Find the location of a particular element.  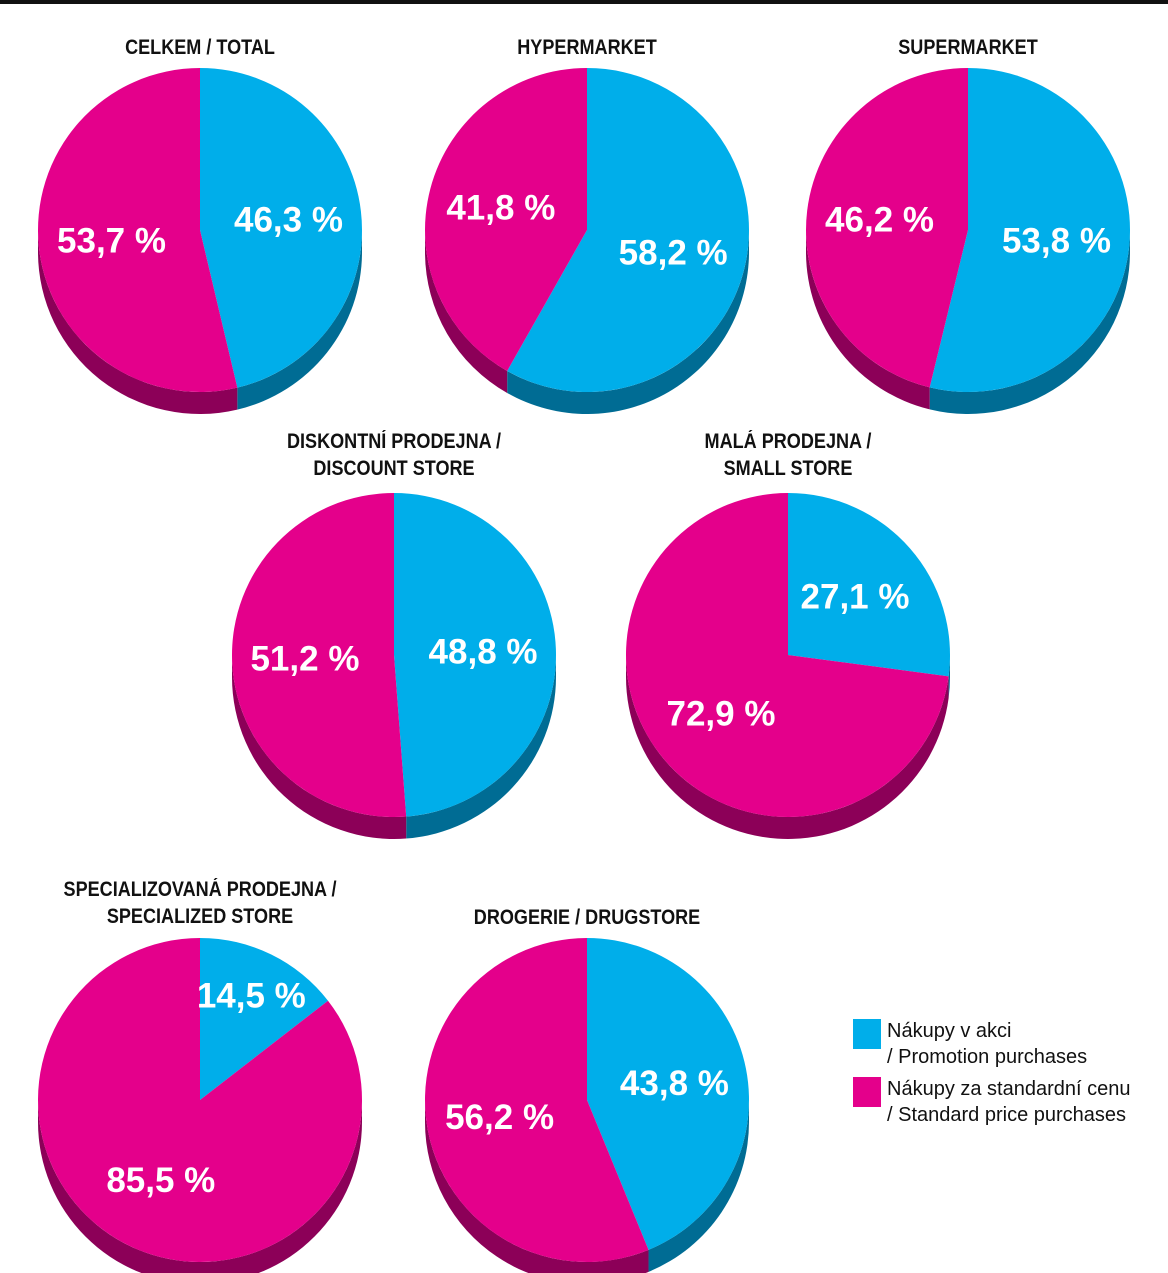

pie-chart-4: 48,8 % 51,2 % is located at coordinates (393, 666).